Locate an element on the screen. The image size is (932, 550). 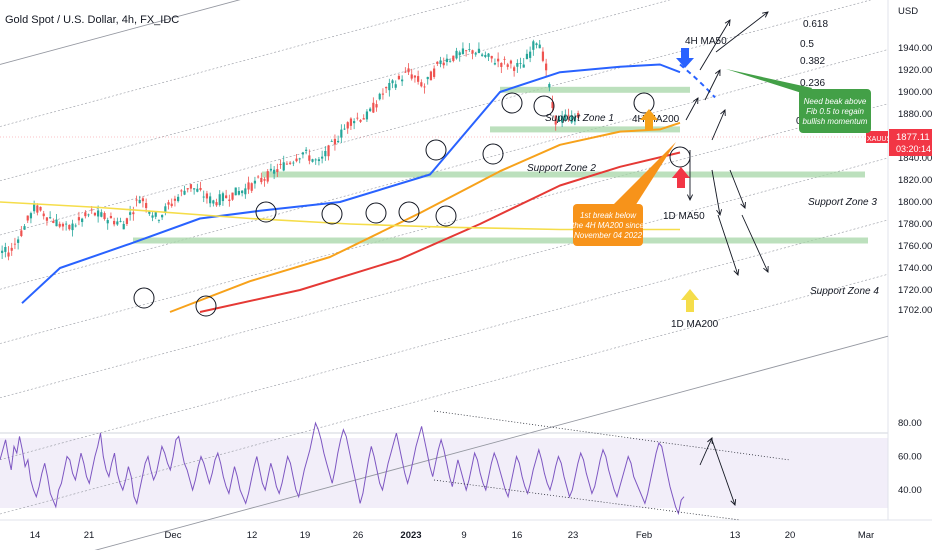
blue-down-arrow is located at coordinates (685, 58).